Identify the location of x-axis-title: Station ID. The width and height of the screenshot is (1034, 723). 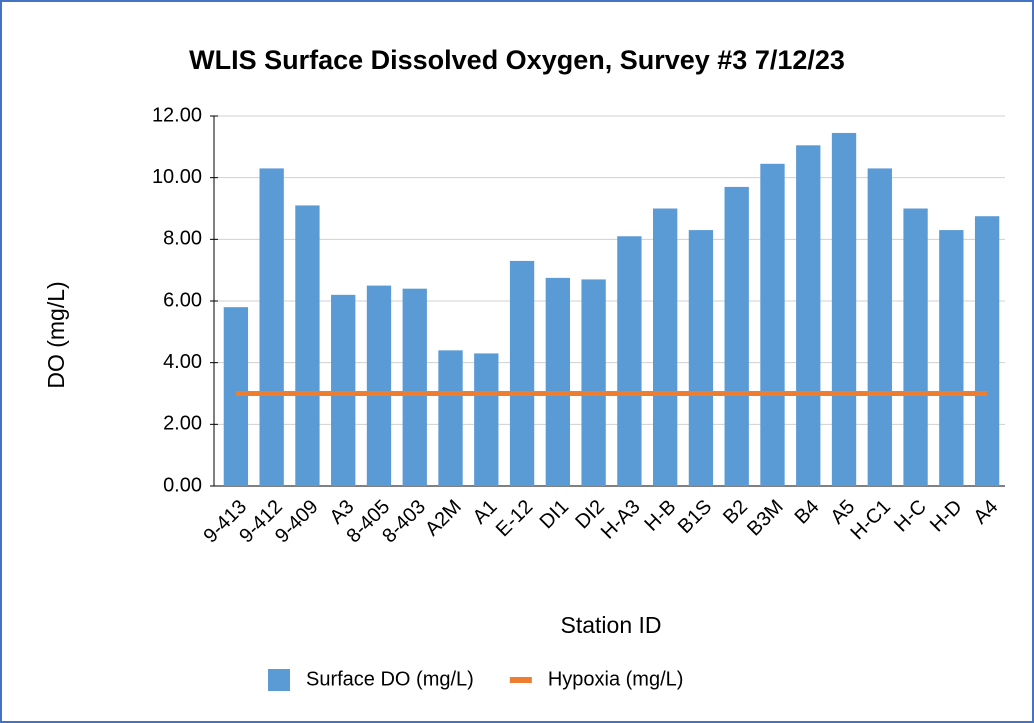
(611, 625).